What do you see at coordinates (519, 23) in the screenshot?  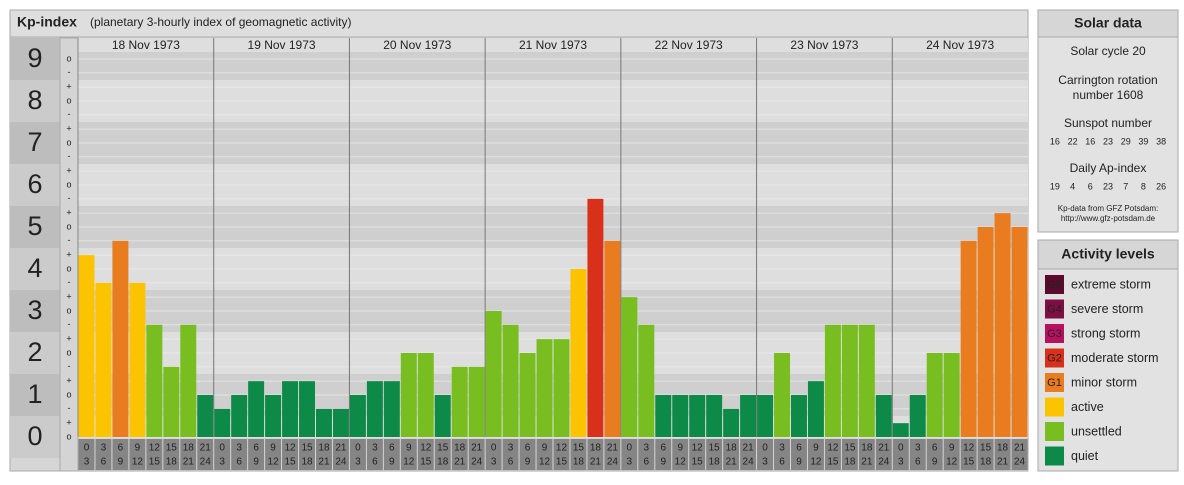 I see `title-bar` at bounding box center [519, 23].